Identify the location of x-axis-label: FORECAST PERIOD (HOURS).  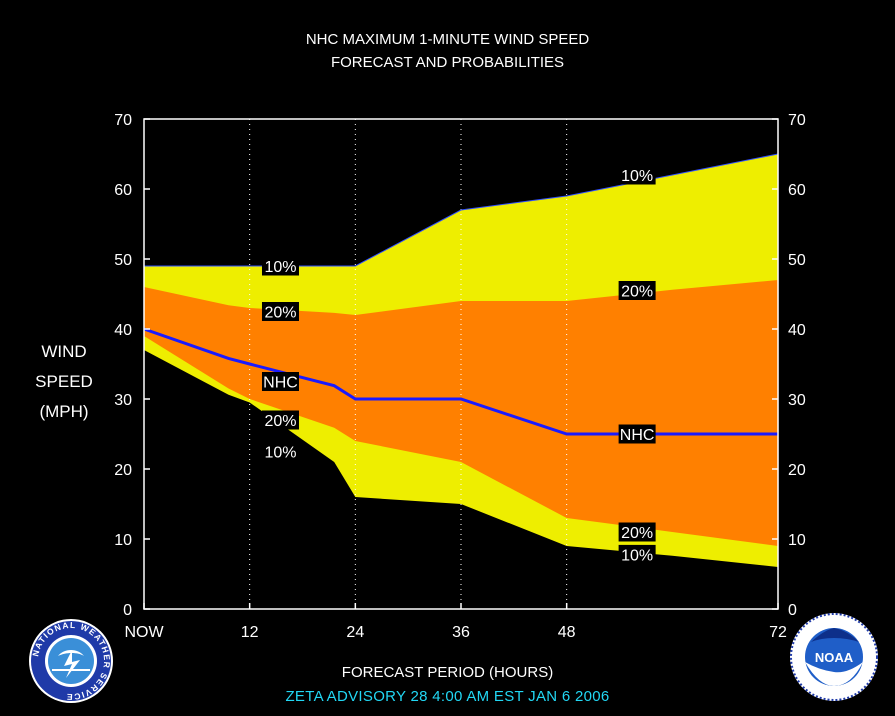
(447, 672).